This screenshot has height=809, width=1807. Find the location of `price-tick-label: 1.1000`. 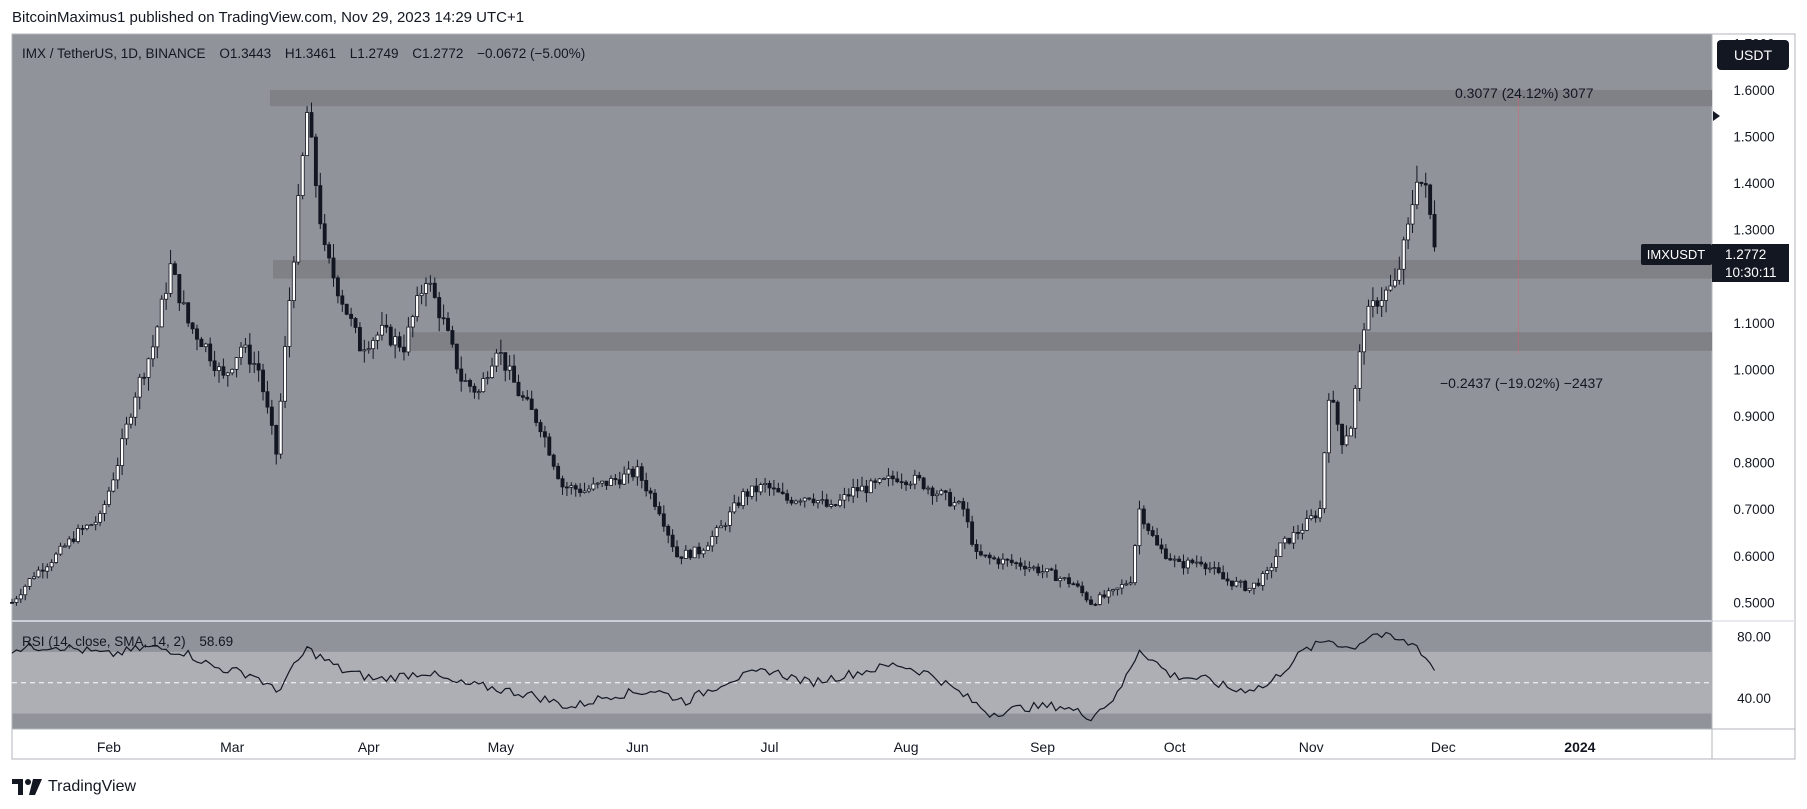

price-tick-label: 1.1000 is located at coordinates (1753, 323).